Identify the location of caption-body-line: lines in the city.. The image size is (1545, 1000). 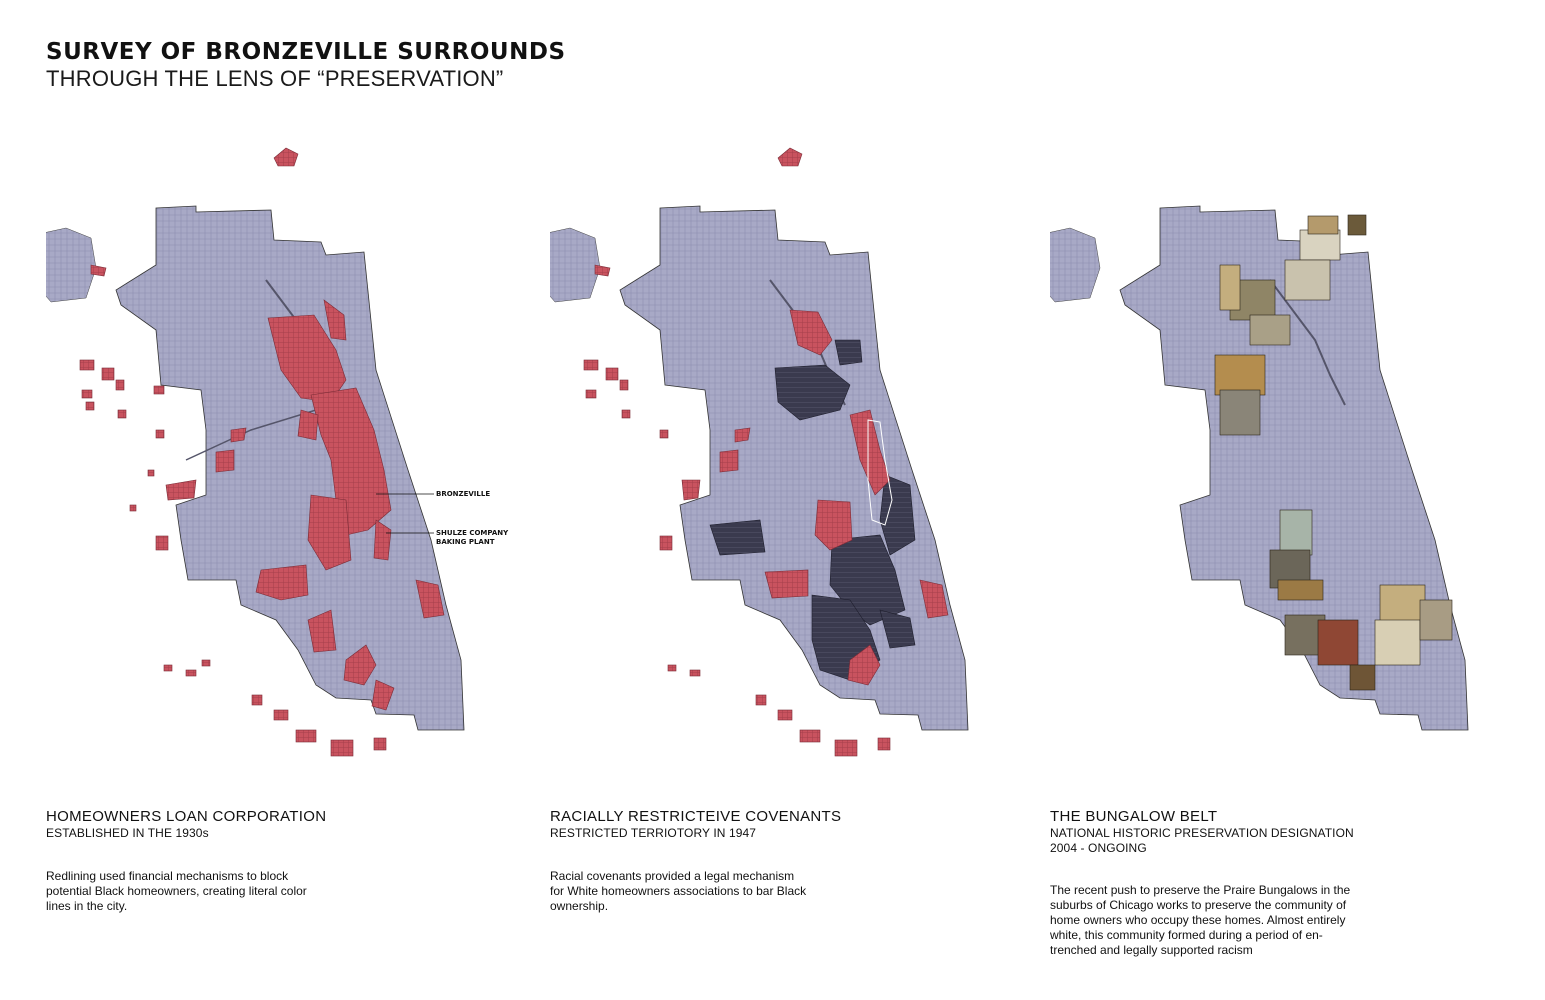
(87, 906).